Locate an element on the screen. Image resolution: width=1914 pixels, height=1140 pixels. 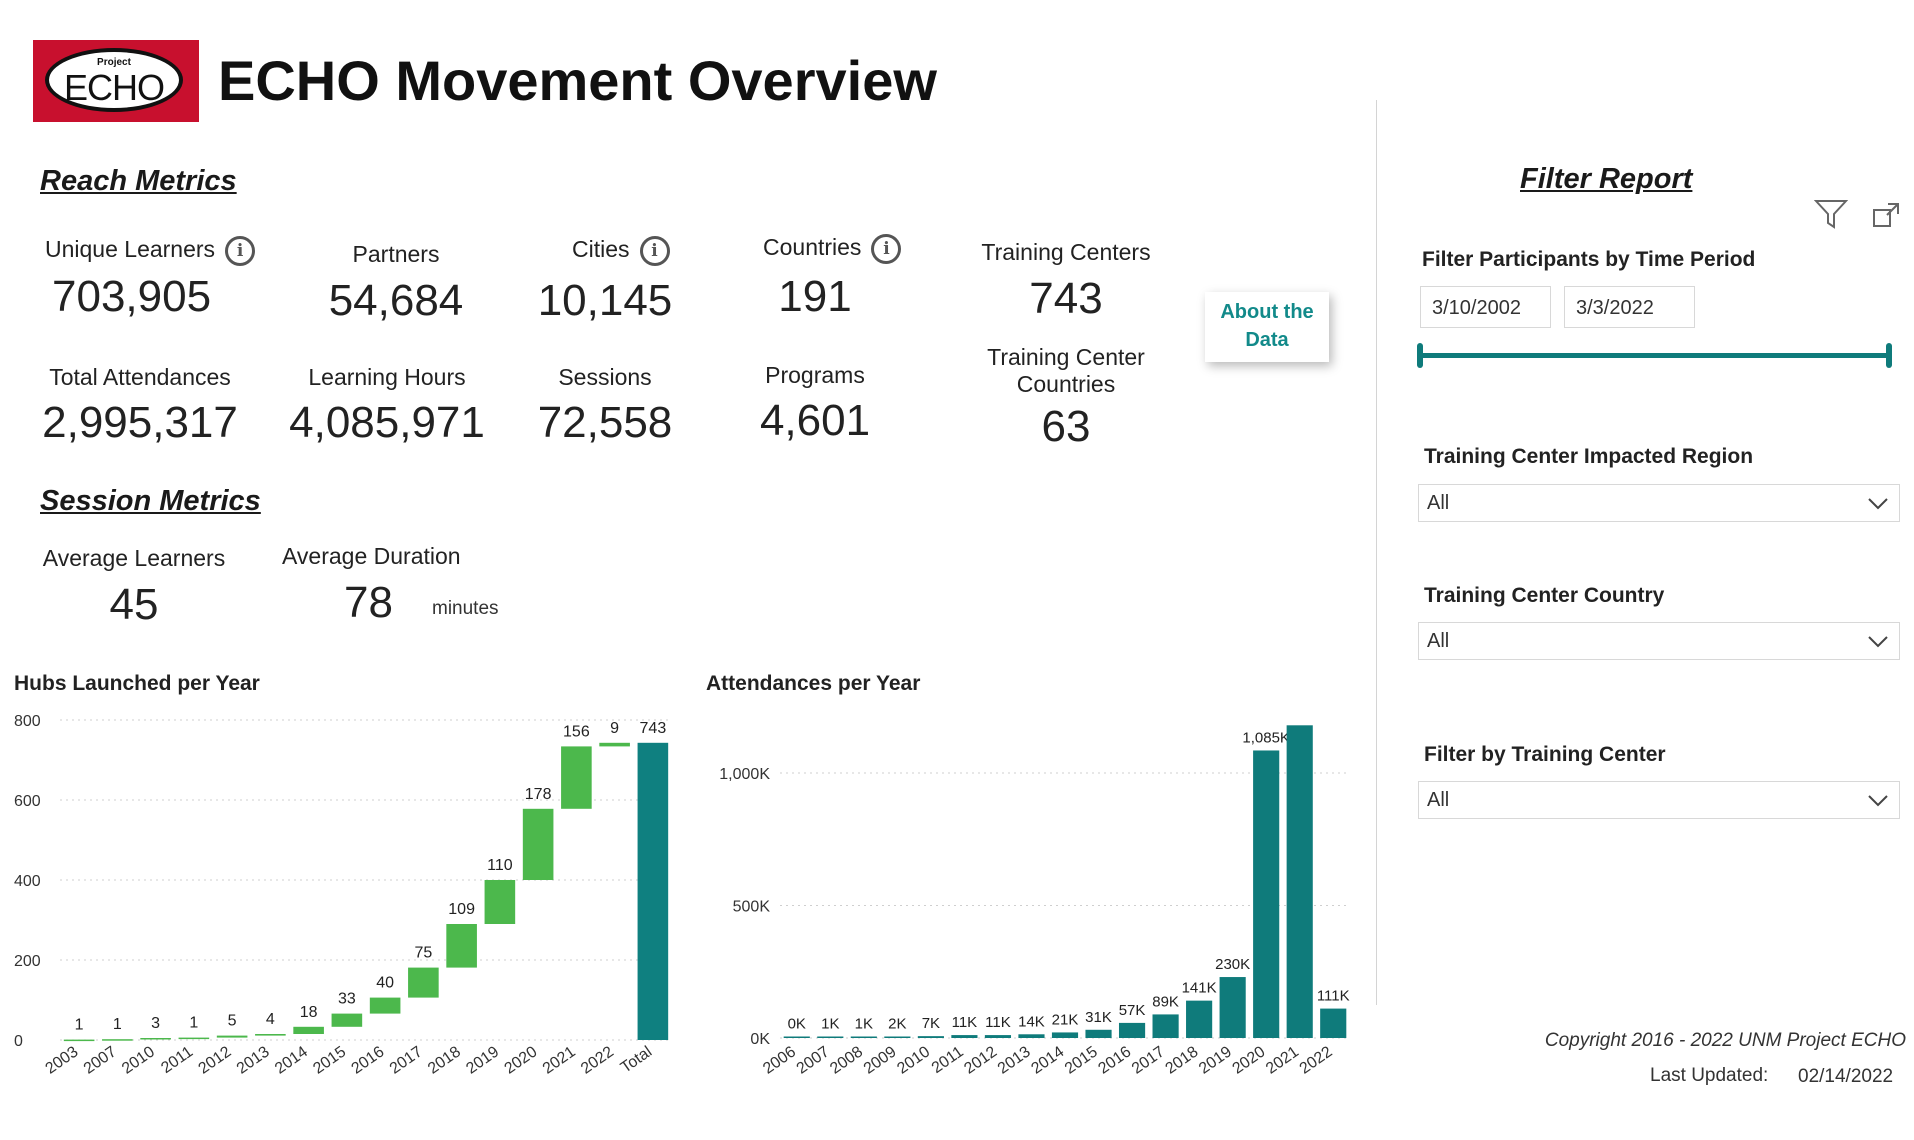
country-dropdown: All is located at coordinates (1659, 641).